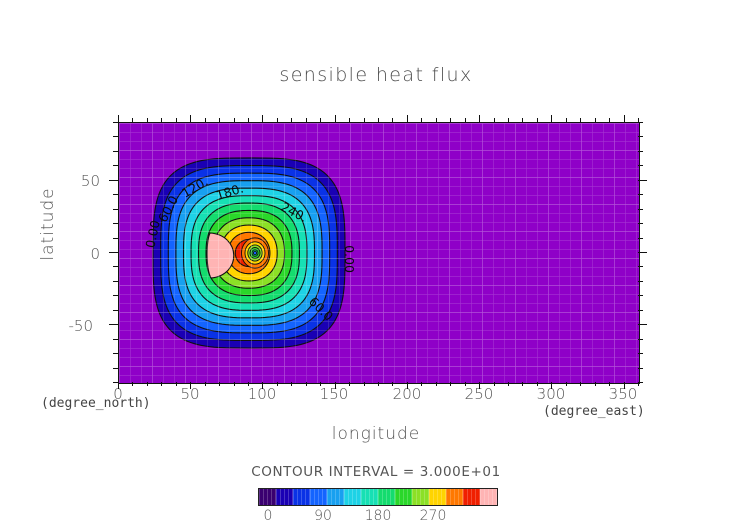  I want to click on x-axis-label: longitude, so click(376, 434).